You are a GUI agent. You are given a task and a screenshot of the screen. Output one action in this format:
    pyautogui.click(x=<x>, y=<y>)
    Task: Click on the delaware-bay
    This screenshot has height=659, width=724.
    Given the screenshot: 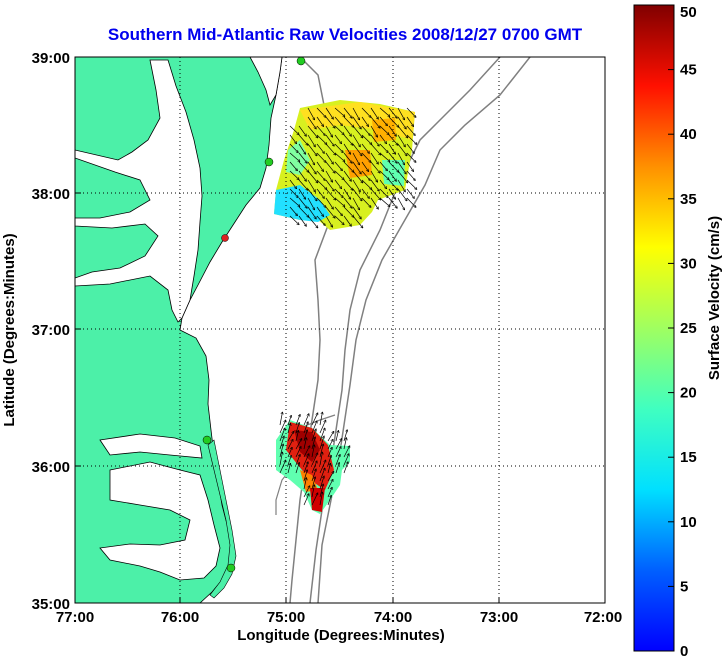 What is the action you would take?
    pyautogui.click(x=266, y=82)
    